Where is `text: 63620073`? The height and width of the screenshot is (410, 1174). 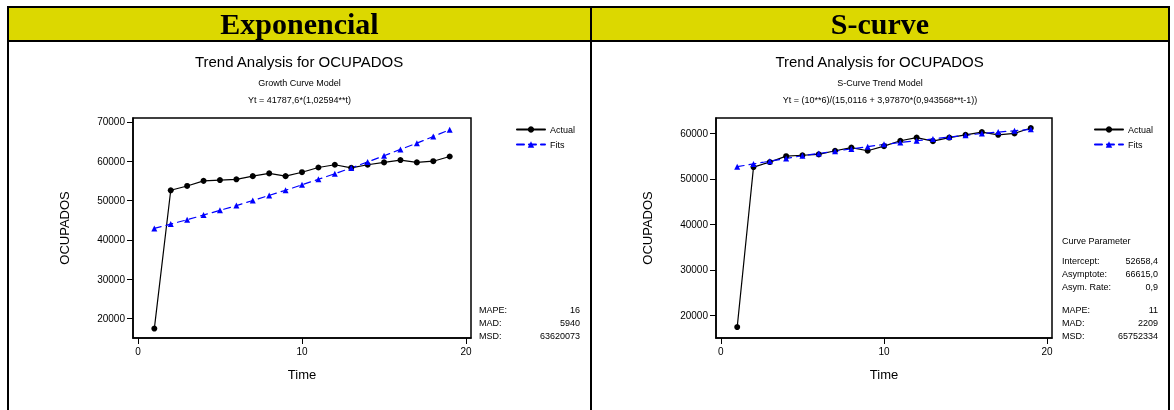
text: 63620073 is located at coordinates (559, 335).